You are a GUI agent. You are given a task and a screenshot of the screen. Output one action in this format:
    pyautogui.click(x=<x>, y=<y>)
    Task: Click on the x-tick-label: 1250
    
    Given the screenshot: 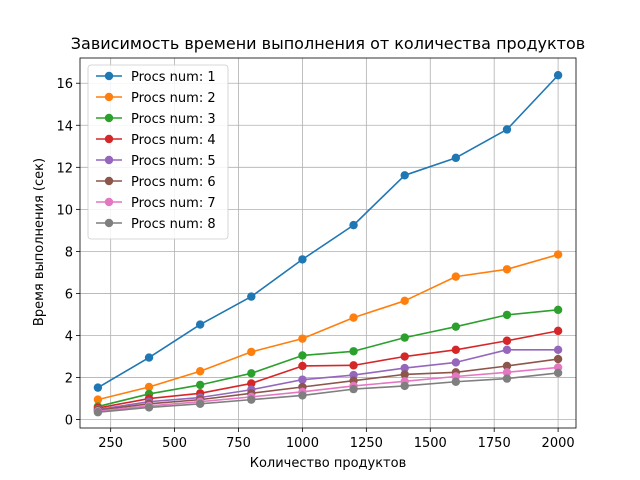 What is the action you would take?
    pyautogui.click(x=366, y=443)
    